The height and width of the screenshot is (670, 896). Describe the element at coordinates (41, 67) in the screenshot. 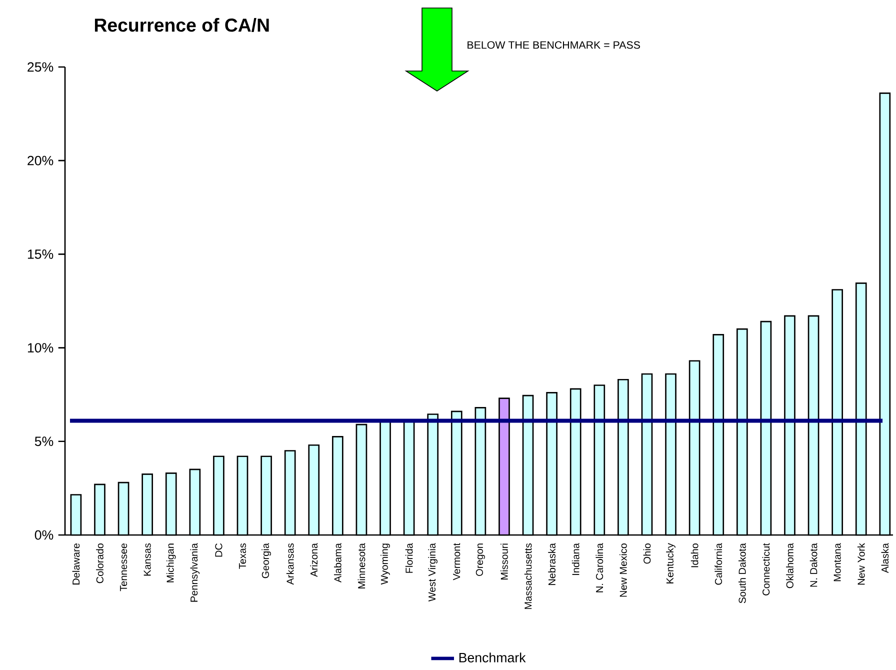

I see `y-tick-label: 25%` at that location.